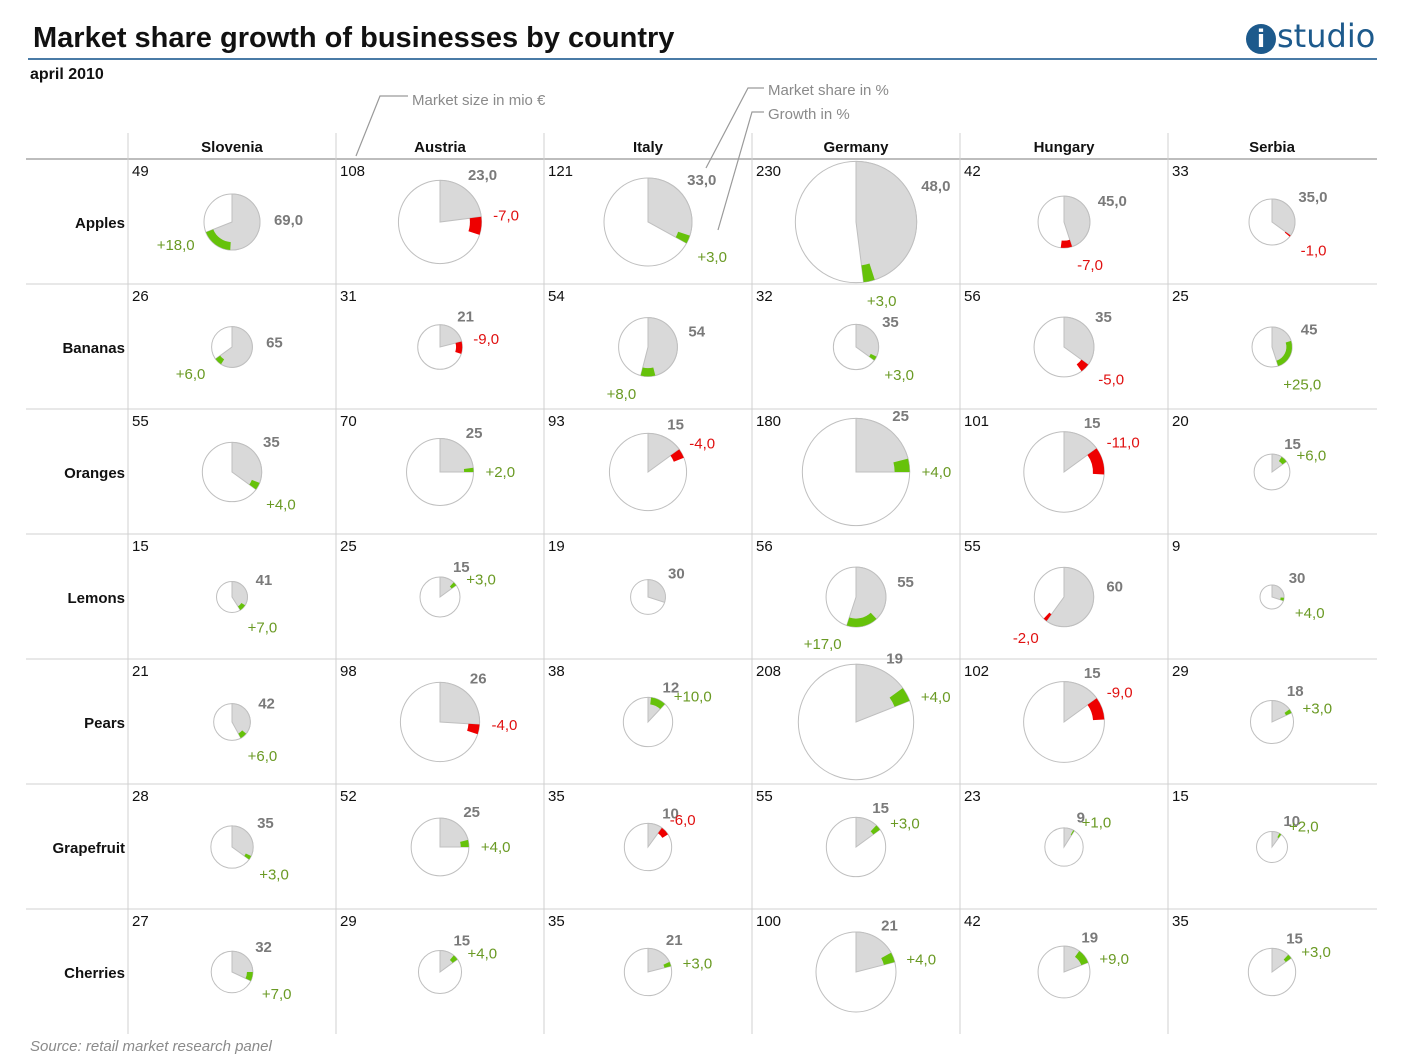  Describe the element at coordinates (96, 598) in the screenshot. I see `row-header-lemons: Lemons` at that location.